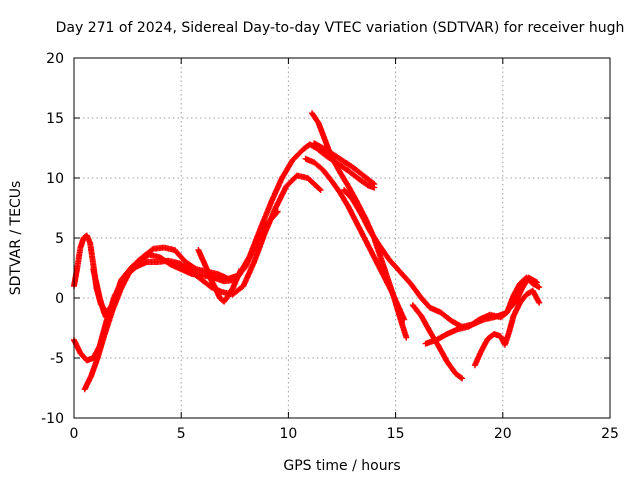 The width and height of the screenshot is (640, 480). Describe the element at coordinates (52, 419) in the screenshot. I see `y-tick-label: -10` at that location.